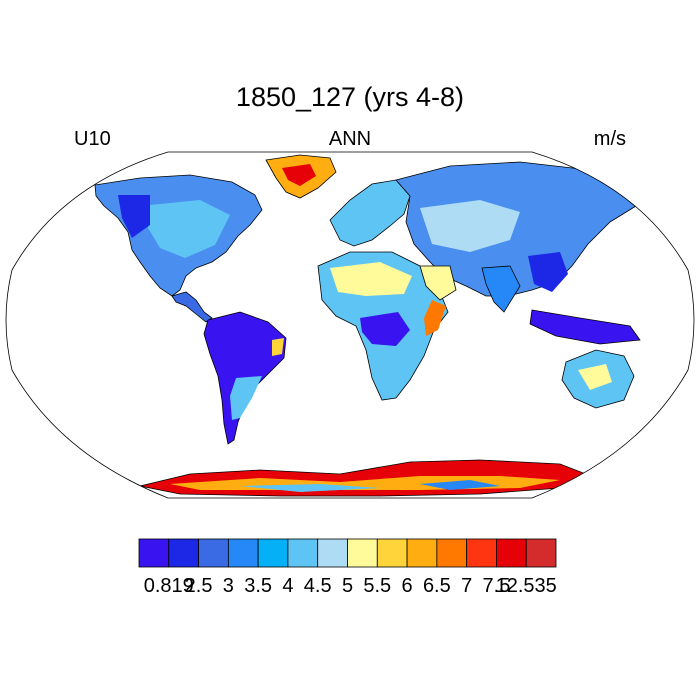  Describe the element at coordinates (526, 586) in the screenshot. I see `colorbar-label: 12.535` at that location.